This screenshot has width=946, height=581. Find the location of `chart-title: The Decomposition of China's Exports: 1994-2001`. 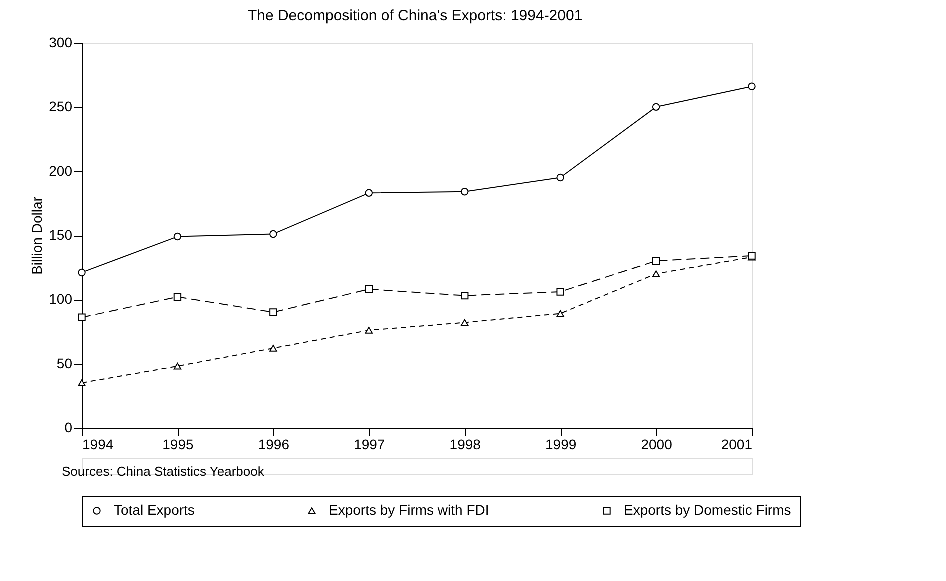

chart-title: The Decomposition of China's Exports: 1994-2001 is located at coordinates (415, 16).